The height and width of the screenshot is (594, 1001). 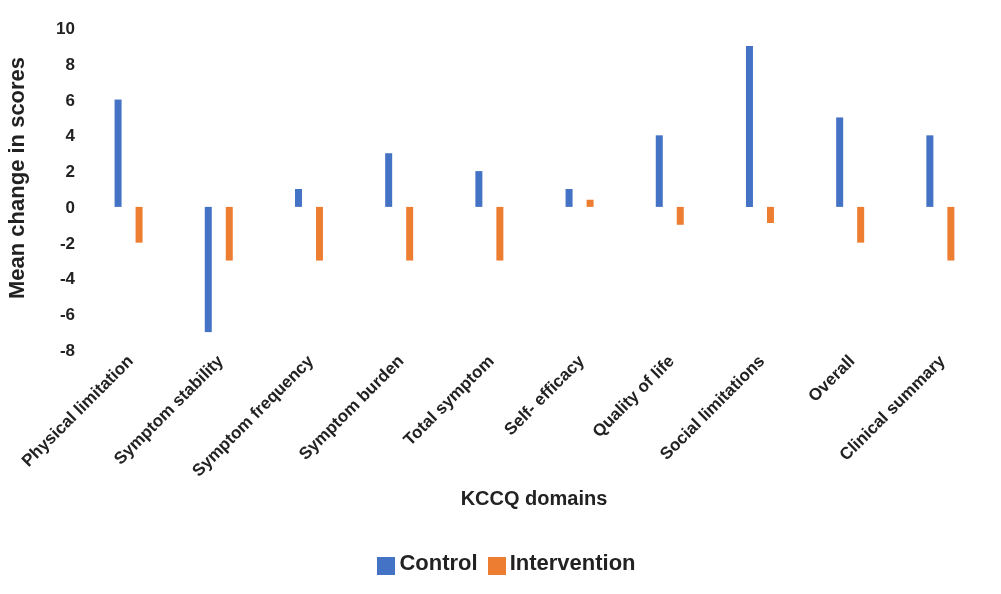 I want to click on y-axis-title: Mean change in scores, so click(x=16, y=177).